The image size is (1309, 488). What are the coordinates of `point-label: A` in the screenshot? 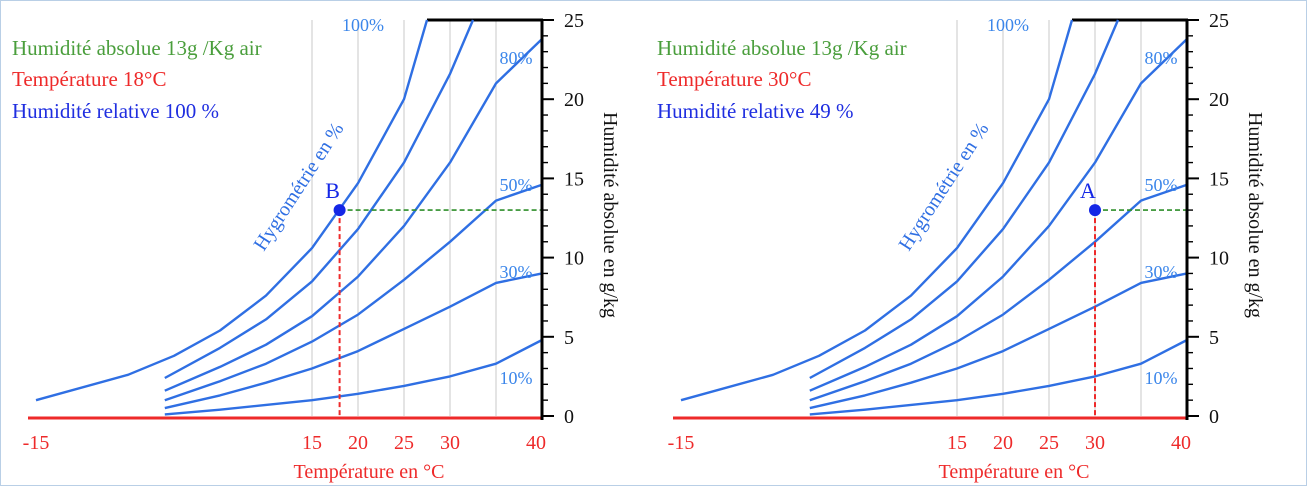 It's located at (1088, 190).